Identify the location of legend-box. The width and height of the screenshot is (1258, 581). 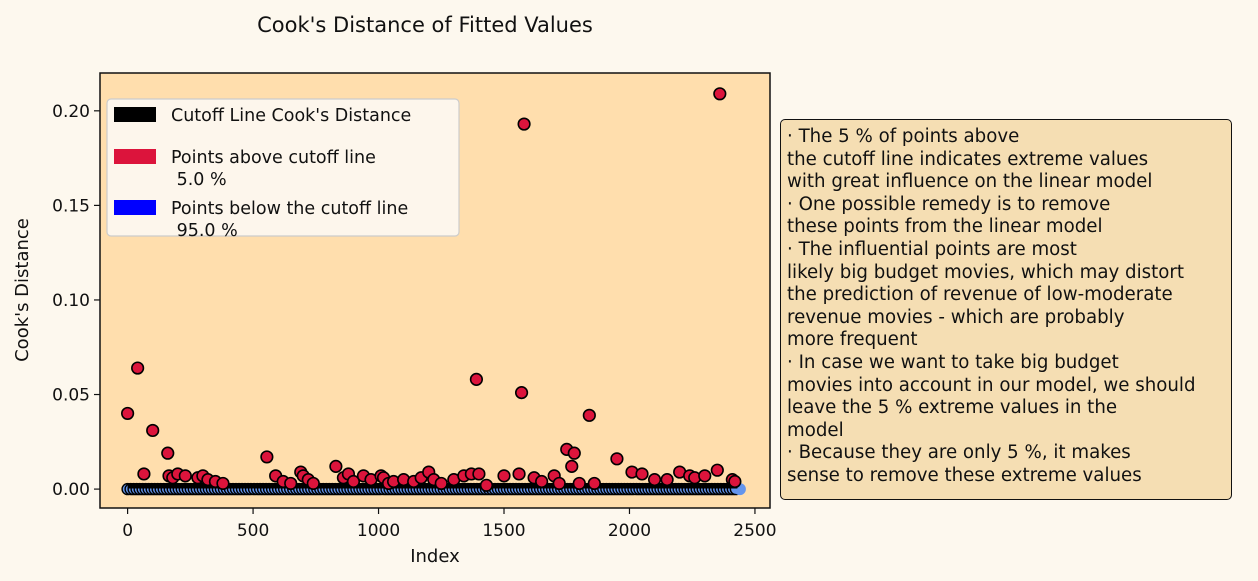
(283, 167).